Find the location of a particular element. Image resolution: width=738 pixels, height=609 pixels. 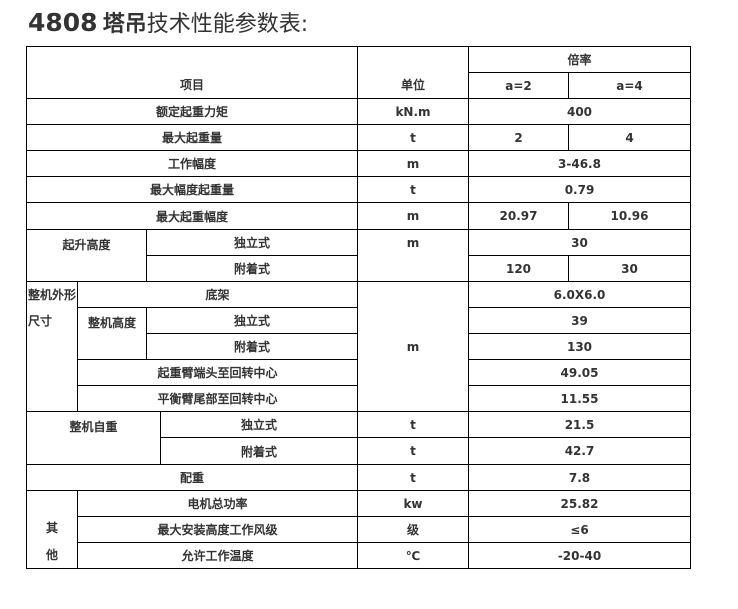

unit-max-load-range: m is located at coordinates (413, 216).